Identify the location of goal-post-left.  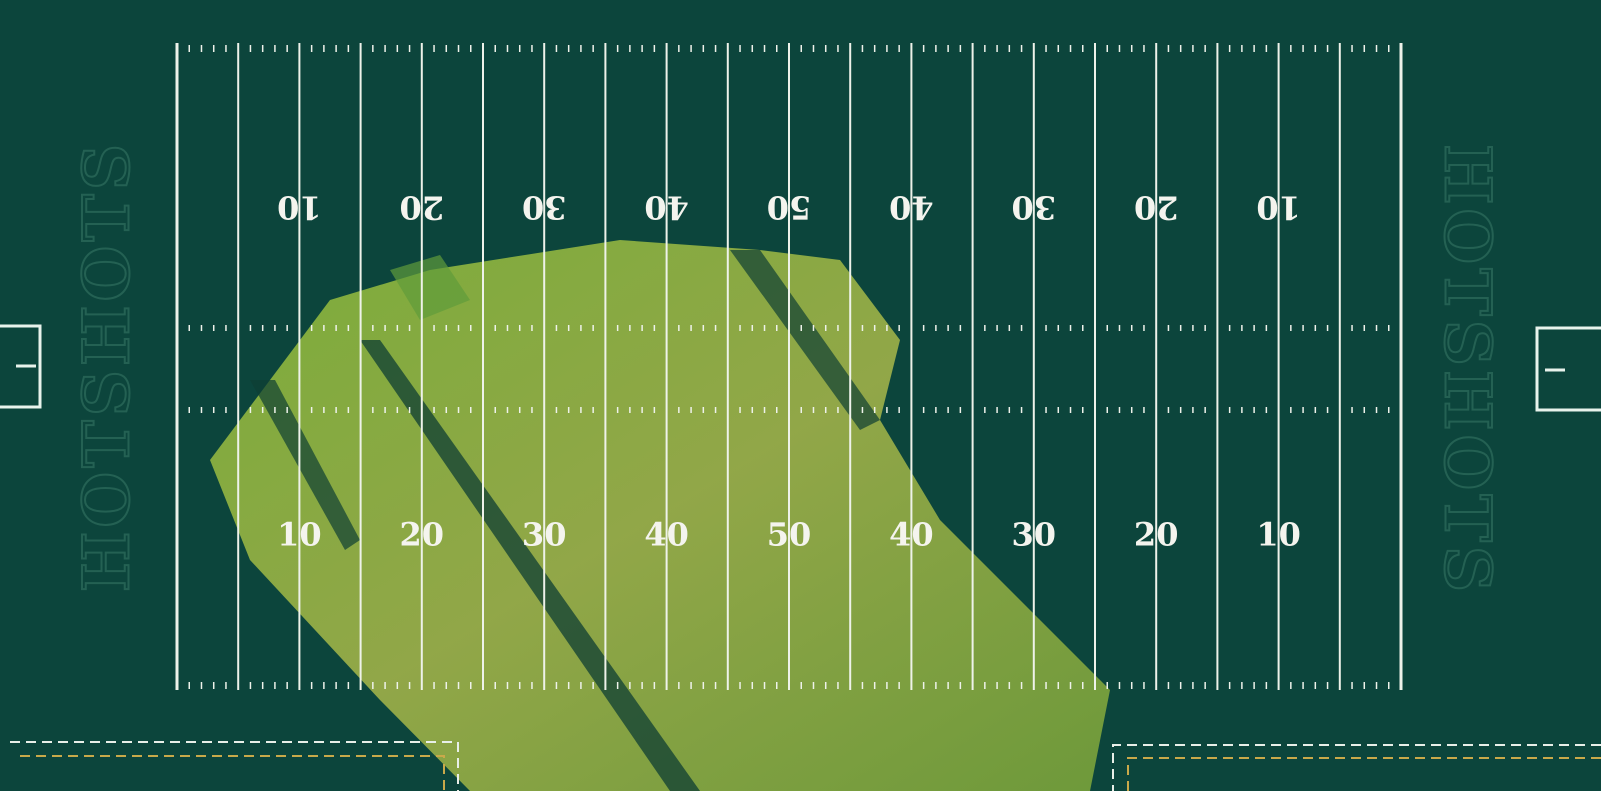
(21, 366).